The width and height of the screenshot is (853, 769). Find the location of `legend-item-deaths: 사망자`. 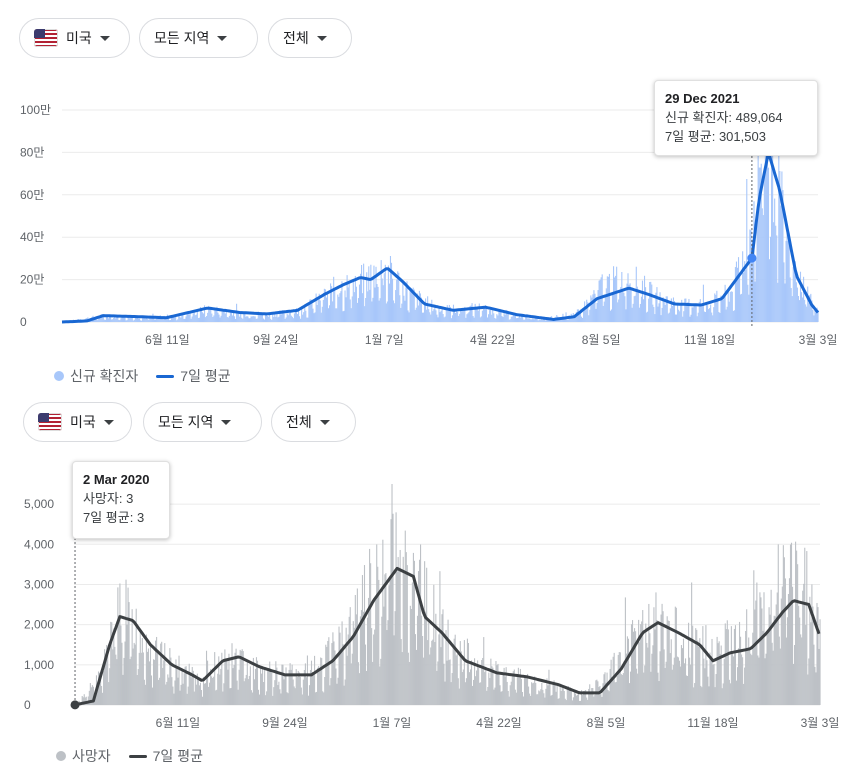

legend-item-deaths: 사망자 is located at coordinates (83, 756).